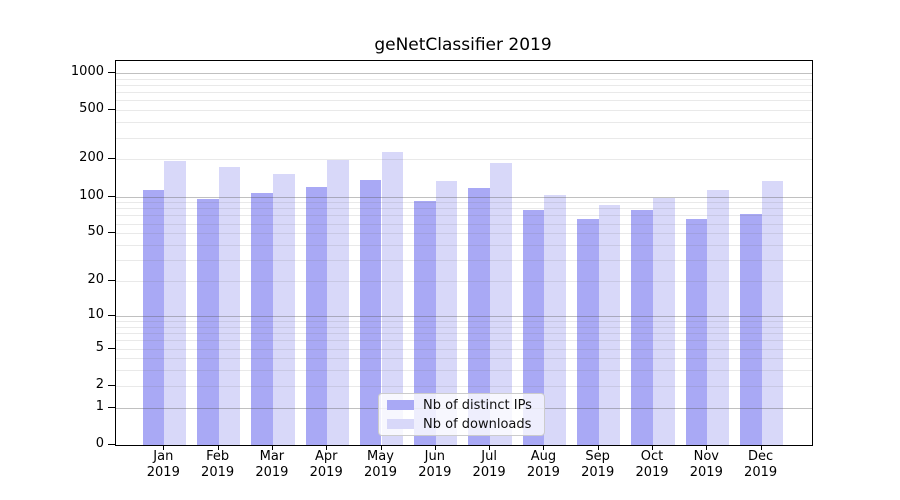 The height and width of the screenshot is (500, 900). I want to click on x-tick-month: Aug, so click(543, 456).